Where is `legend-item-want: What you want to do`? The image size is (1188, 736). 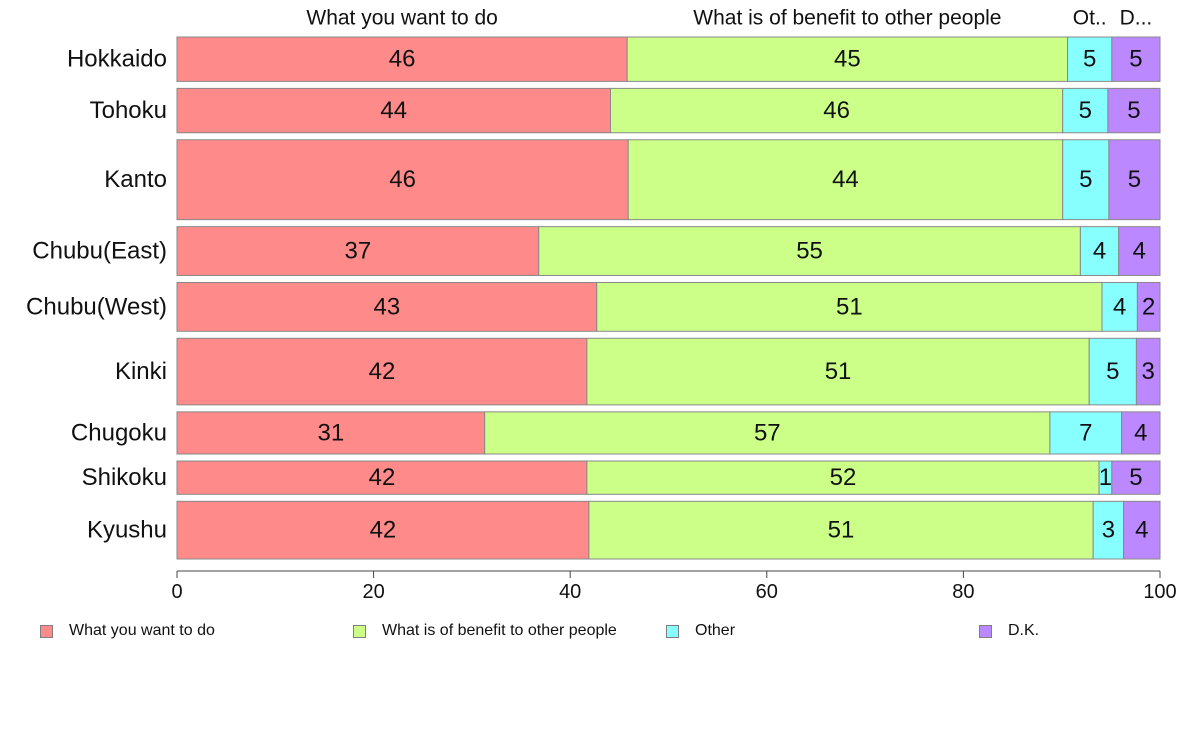 legend-item-want: What you want to do is located at coordinates (127, 631).